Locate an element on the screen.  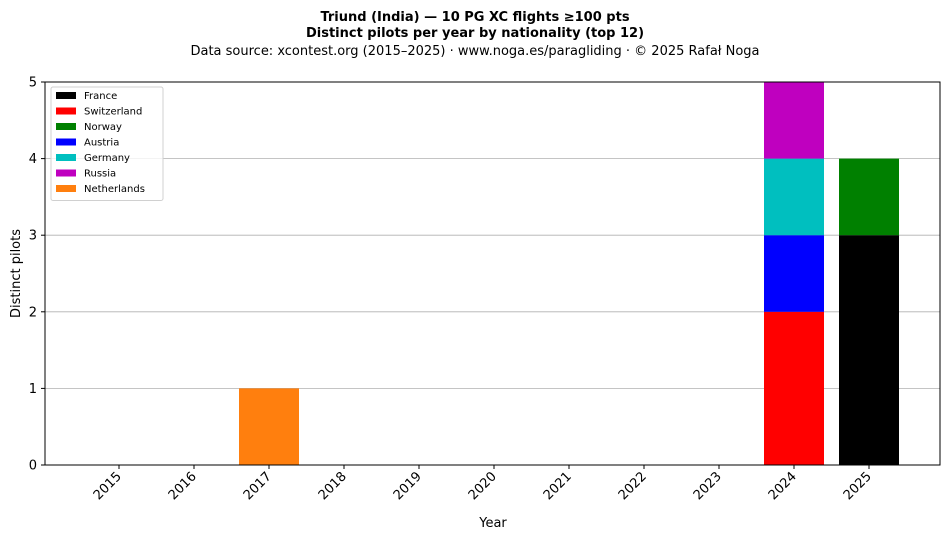
bar-segment-norway-2025 is located at coordinates (869, 197).